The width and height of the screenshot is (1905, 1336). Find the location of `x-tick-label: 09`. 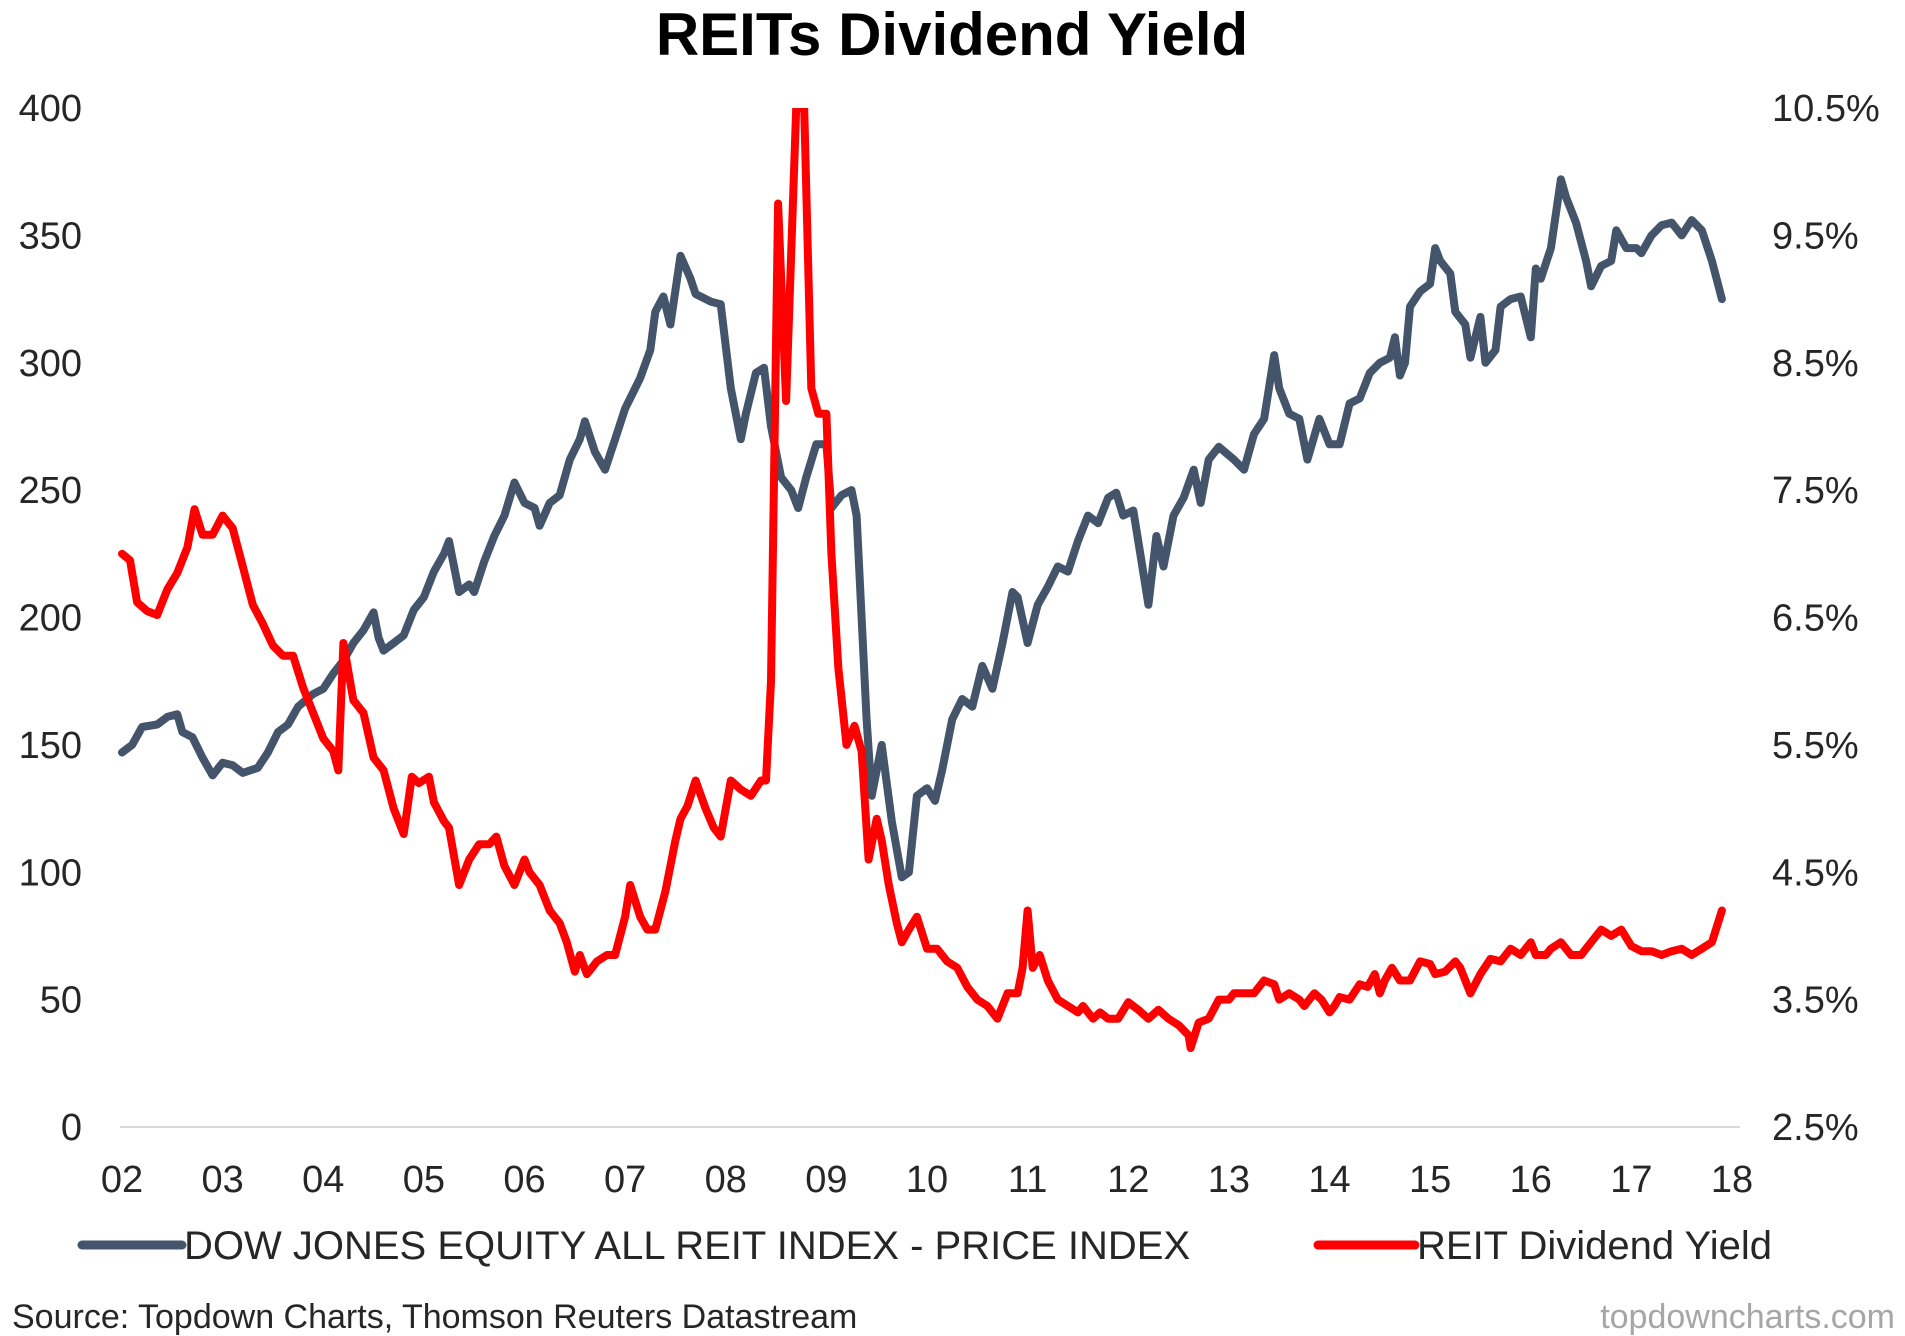

x-tick-label: 09 is located at coordinates (826, 1180).